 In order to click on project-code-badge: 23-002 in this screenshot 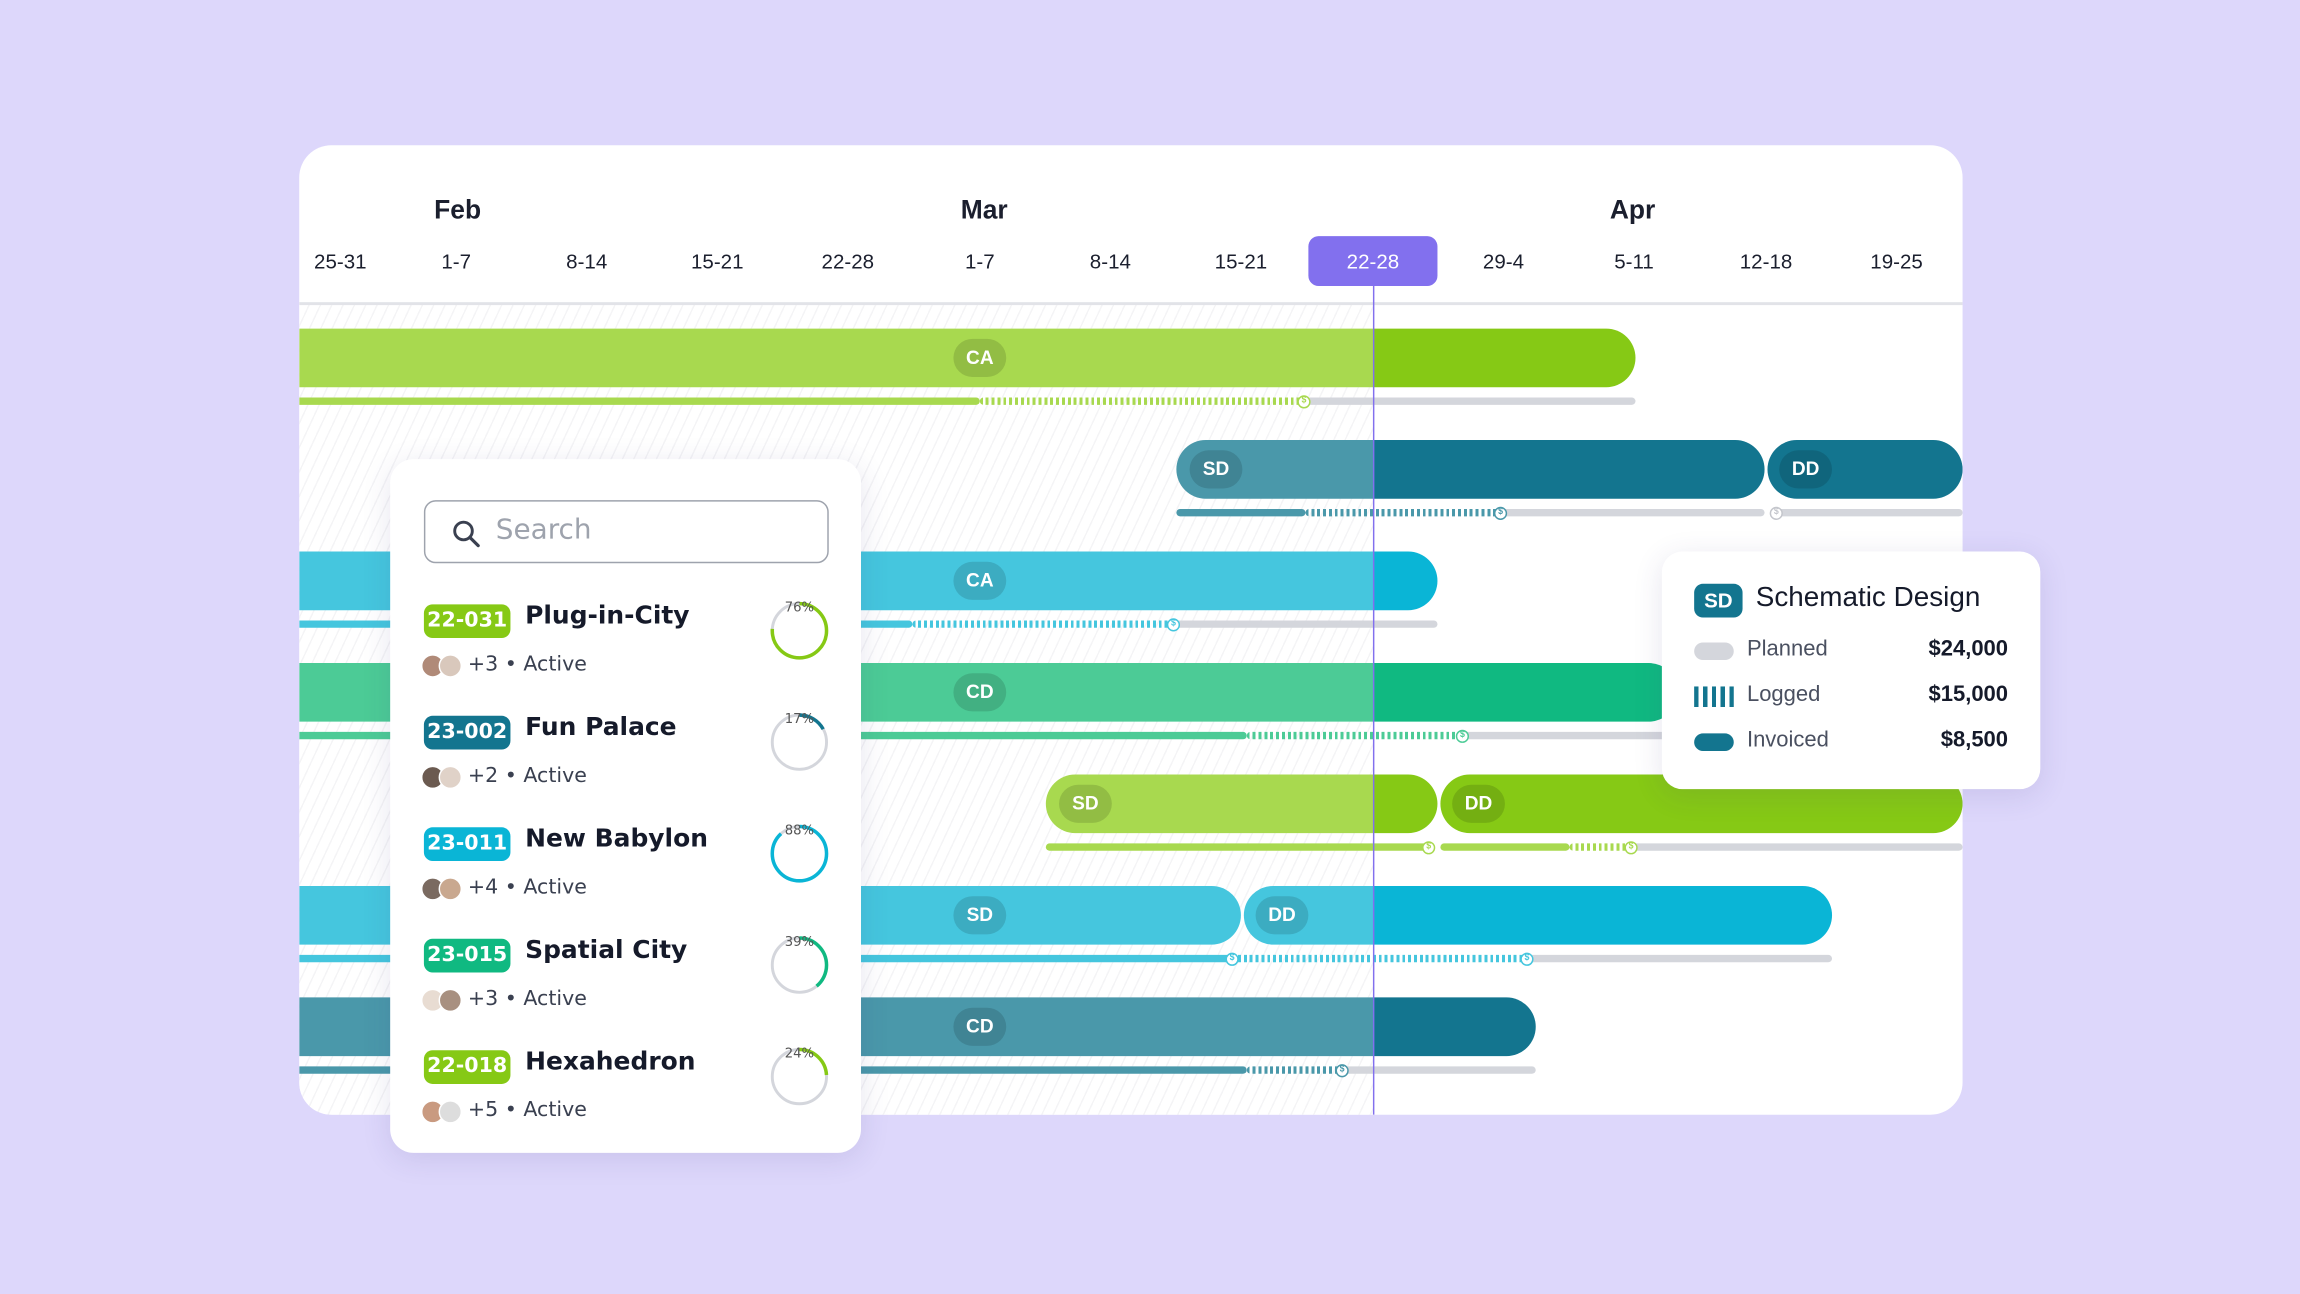, I will do `click(467, 732)`.